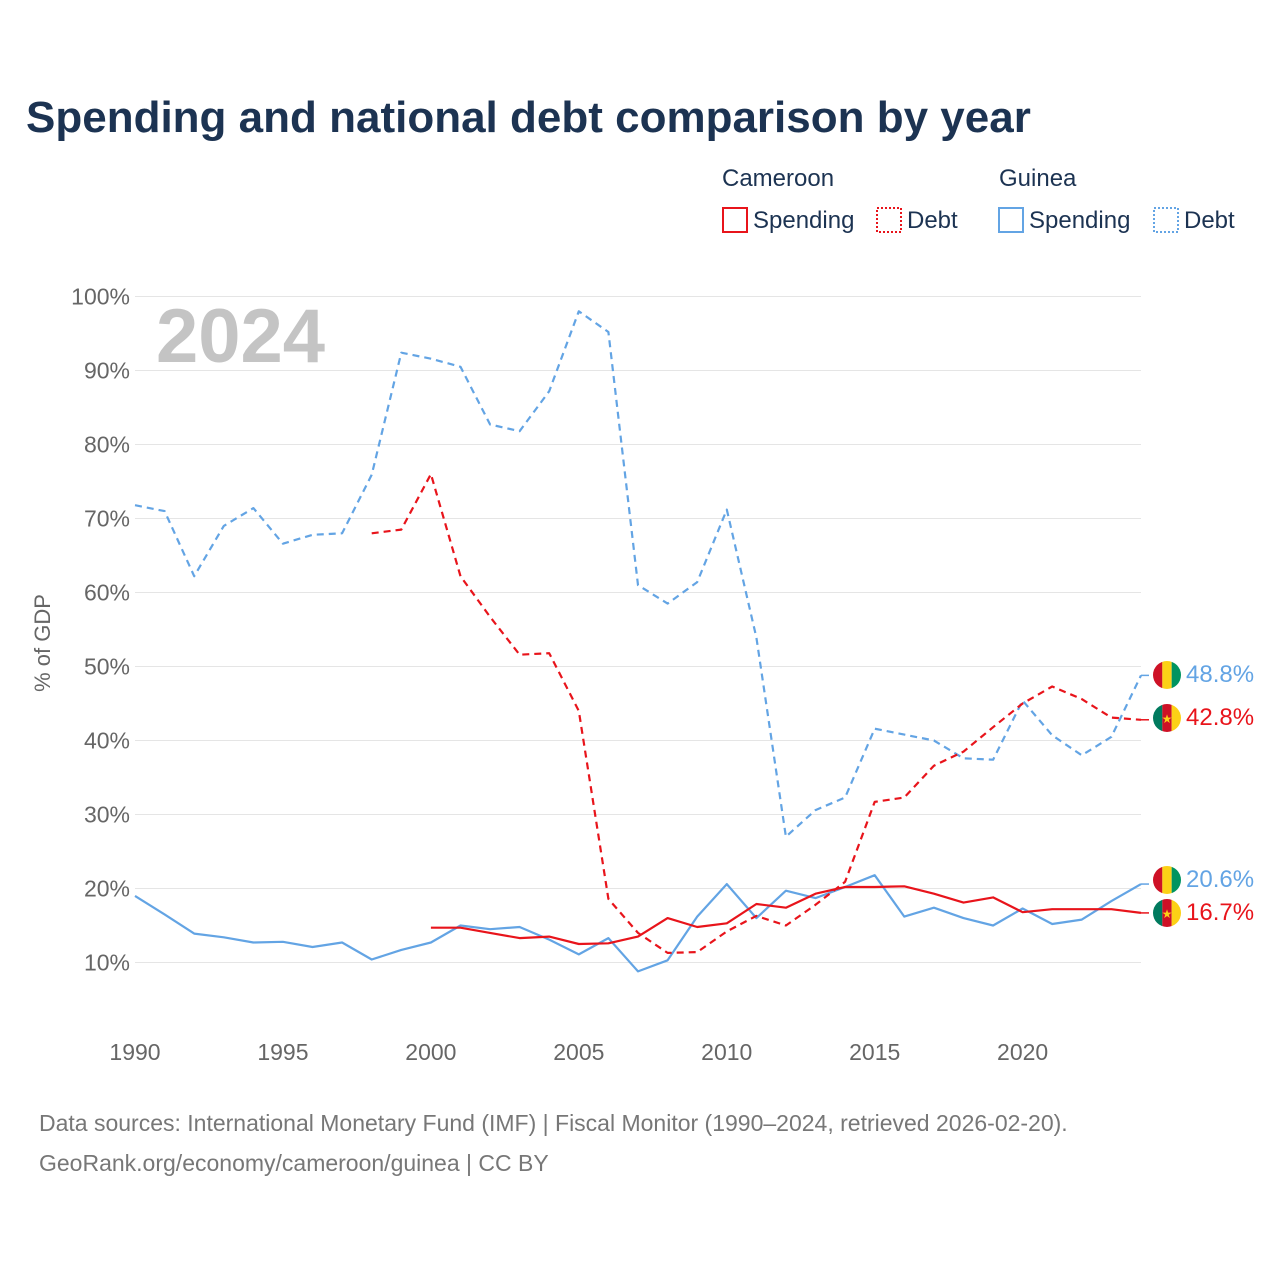 This screenshot has height=1280, width=1280. Describe the element at coordinates (1220, 879) in the screenshot. I see `end-label-guinea-spending: 20.6%` at that location.